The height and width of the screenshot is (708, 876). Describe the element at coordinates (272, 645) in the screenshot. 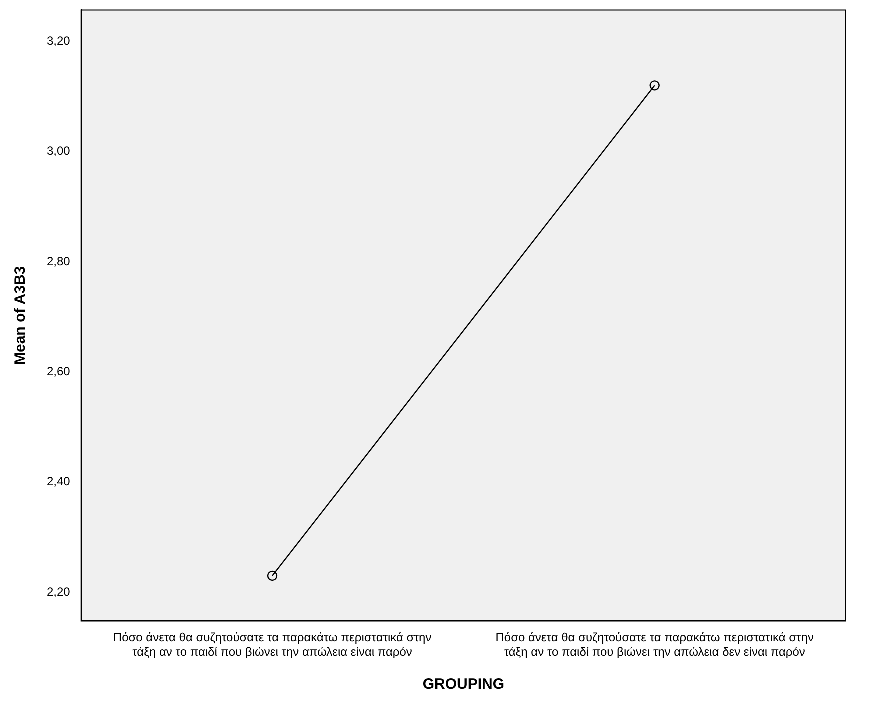

I see `x-tick-label: Πόσο άνετα θα συζητούσατε τα παρακάτω περιστατικά στην τάξη αν το παιδί που βιώνει την απώλεια είναι παρόν` at that location.